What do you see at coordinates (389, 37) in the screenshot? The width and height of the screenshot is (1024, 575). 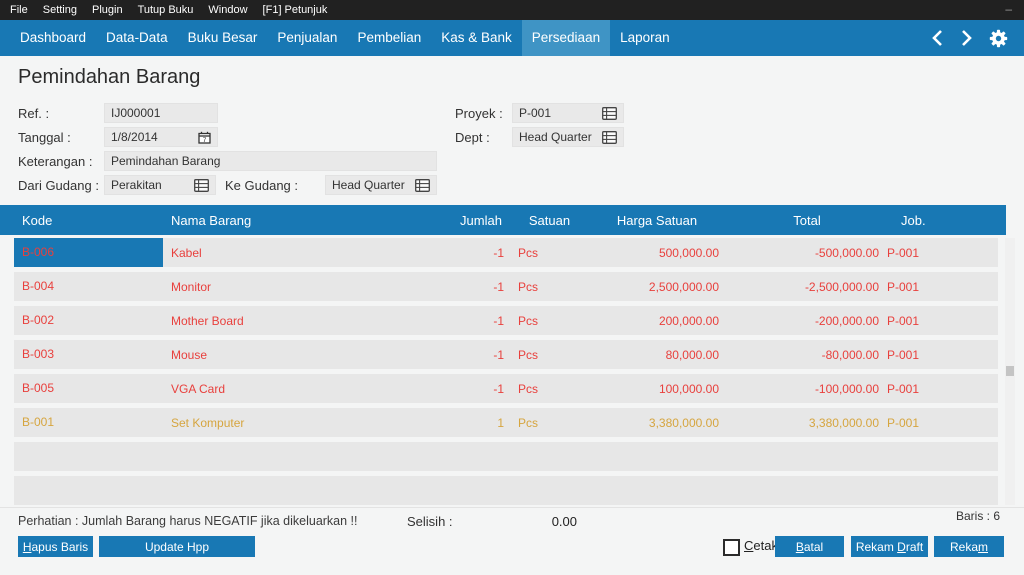 I see `tab-pembelian: Pembelian` at bounding box center [389, 37].